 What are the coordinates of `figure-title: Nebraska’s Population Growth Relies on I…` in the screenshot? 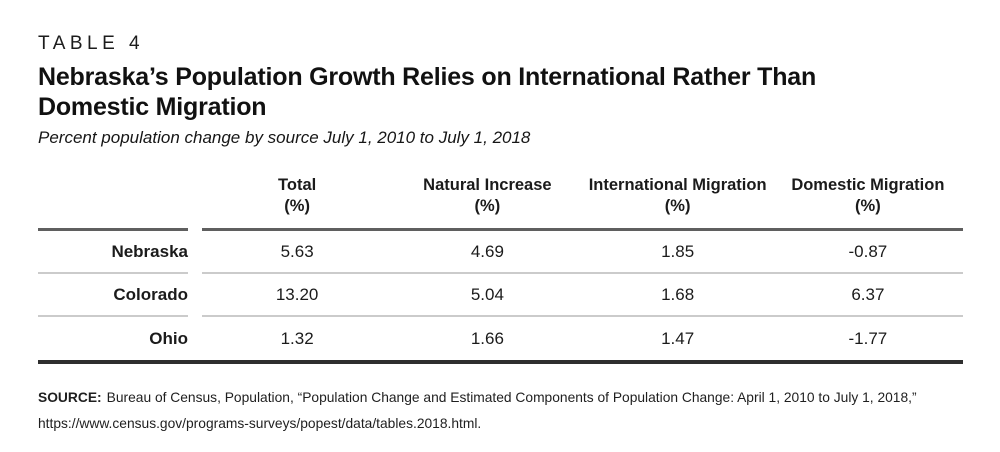 It's located at (500, 92).